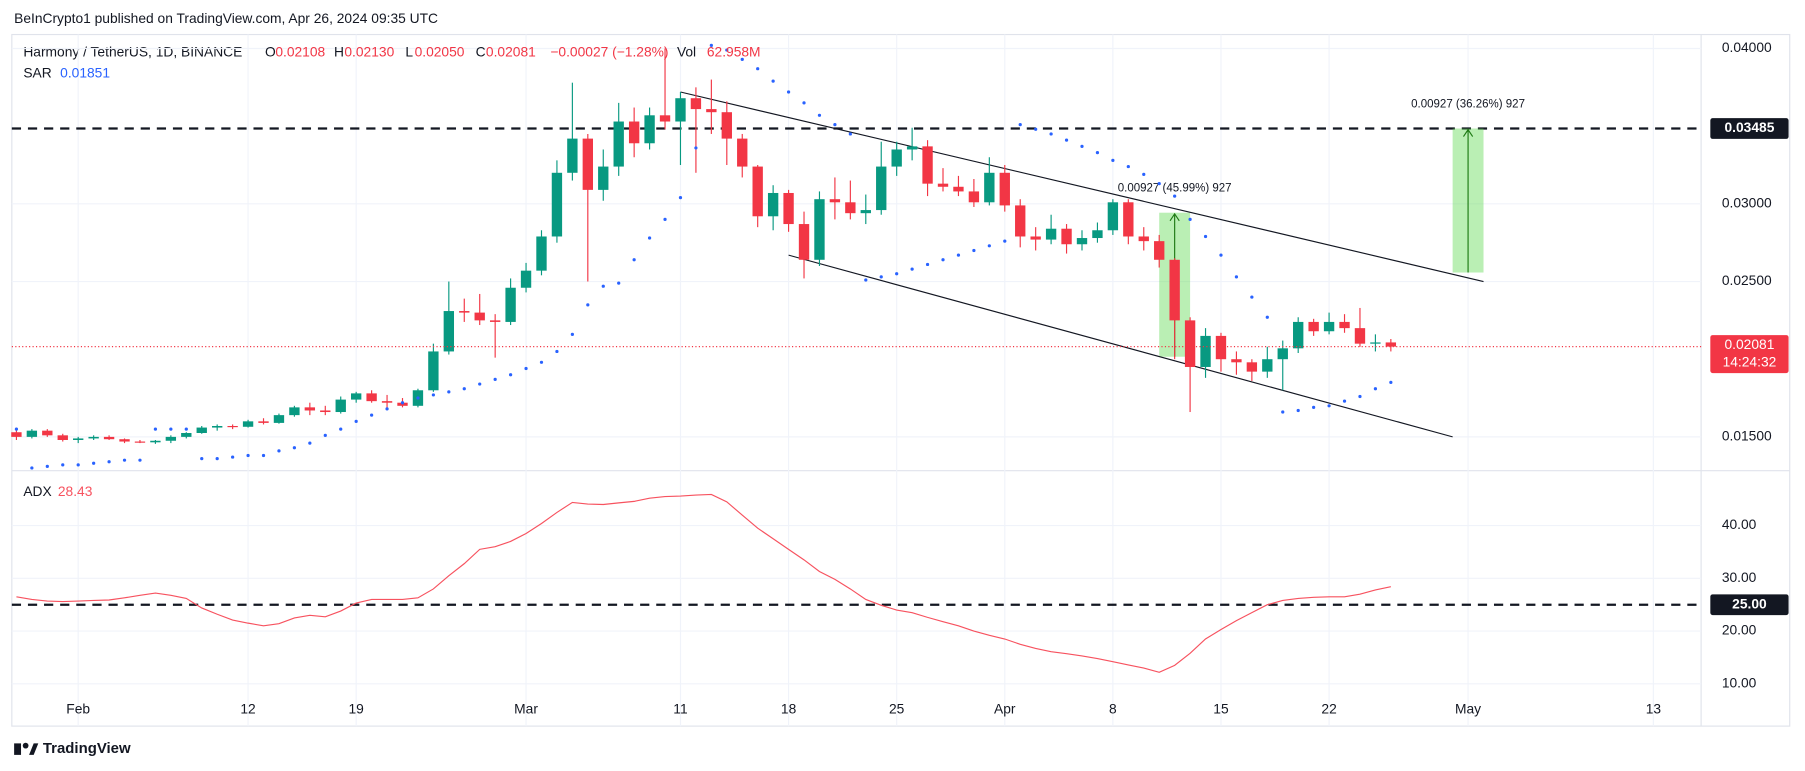  I want to click on legend-field: L, so click(409, 52).